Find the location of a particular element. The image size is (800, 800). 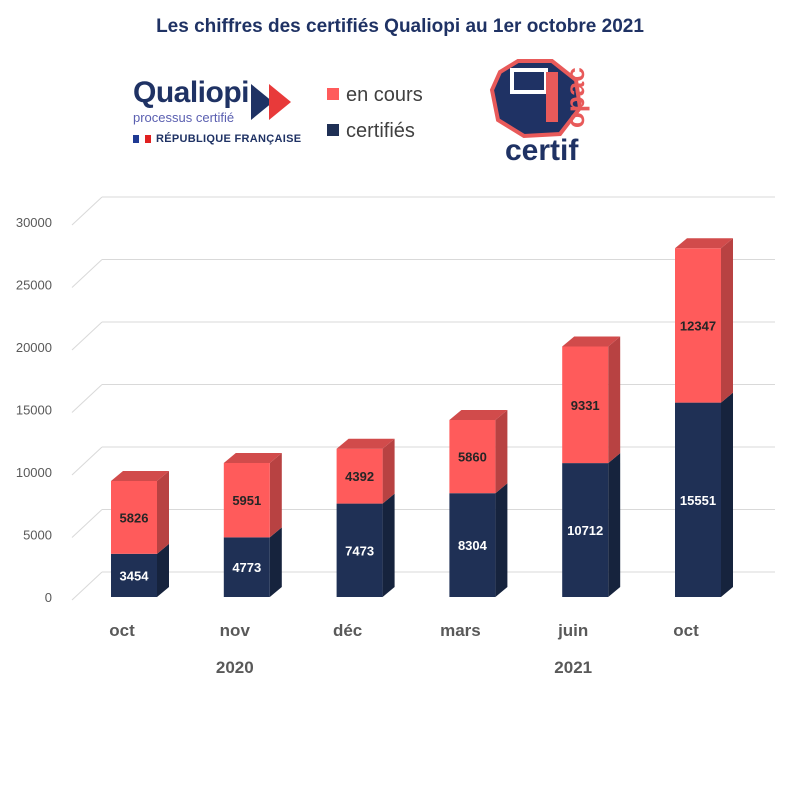

data-label-certifiés: 3454 is located at coordinates (135, 575).